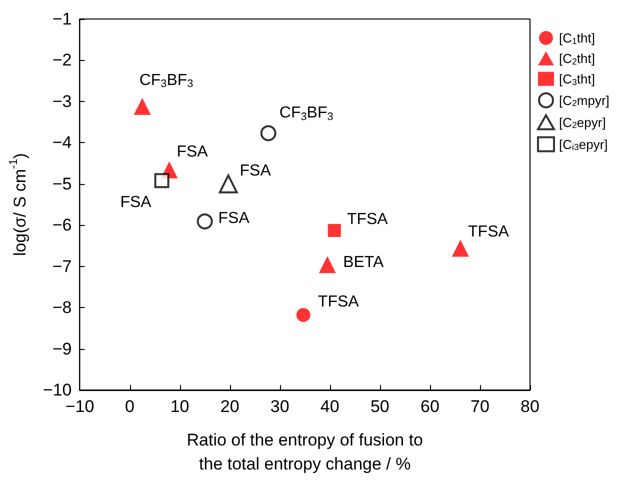  What do you see at coordinates (62, 142) in the screenshot?
I see `y-tick-label: −4` at bounding box center [62, 142].